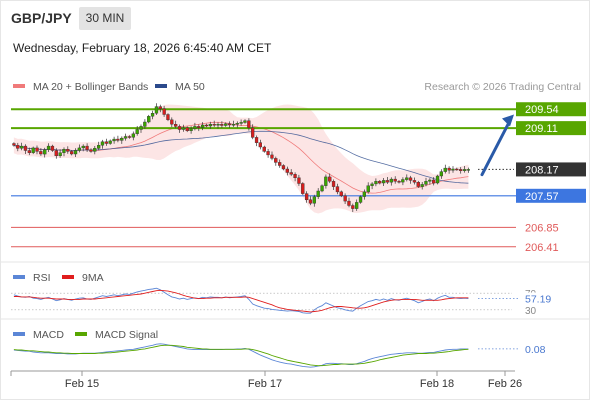  What do you see at coordinates (505, 384) in the screenshot?
I see `x-tick-label-feb-26: Feb 26` at bounding box center [505, 384].